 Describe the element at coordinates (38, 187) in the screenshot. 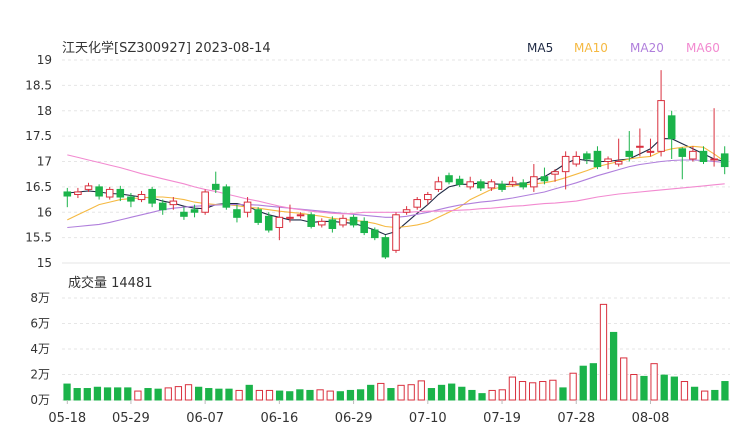

I see `price-y-tick: 16.5` at that location.